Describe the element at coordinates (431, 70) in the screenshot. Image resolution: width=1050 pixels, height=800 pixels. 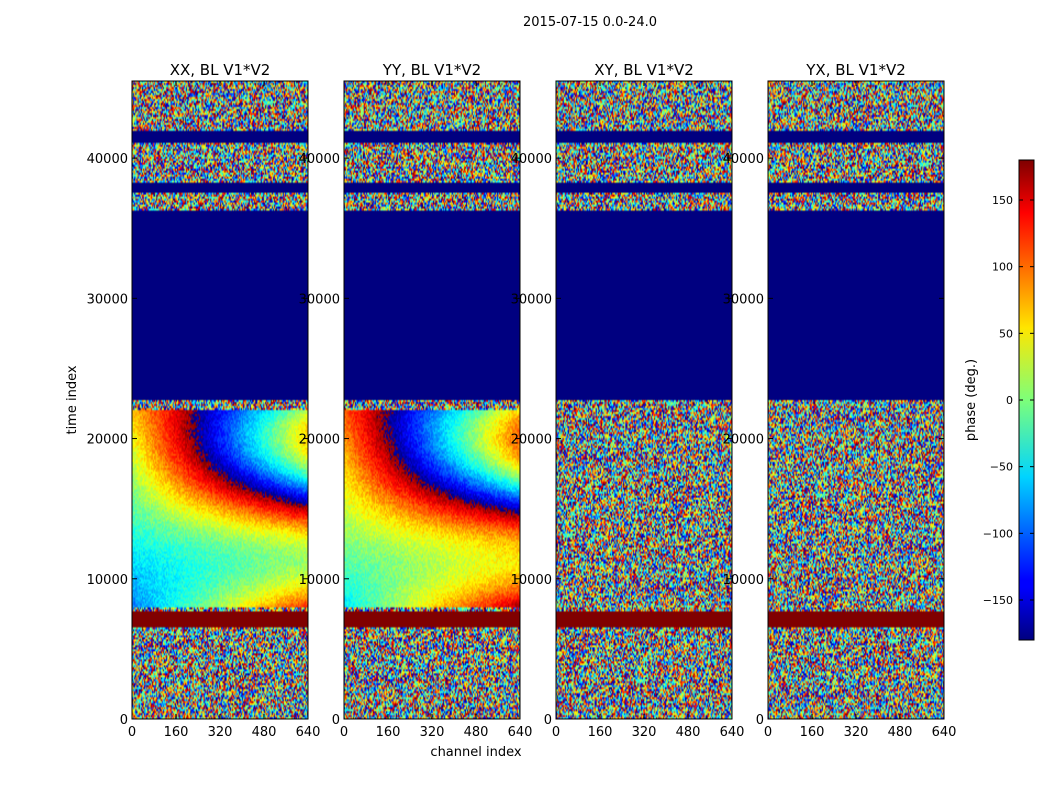
I see `panel-title: YY, BL V1*V2` at that location.